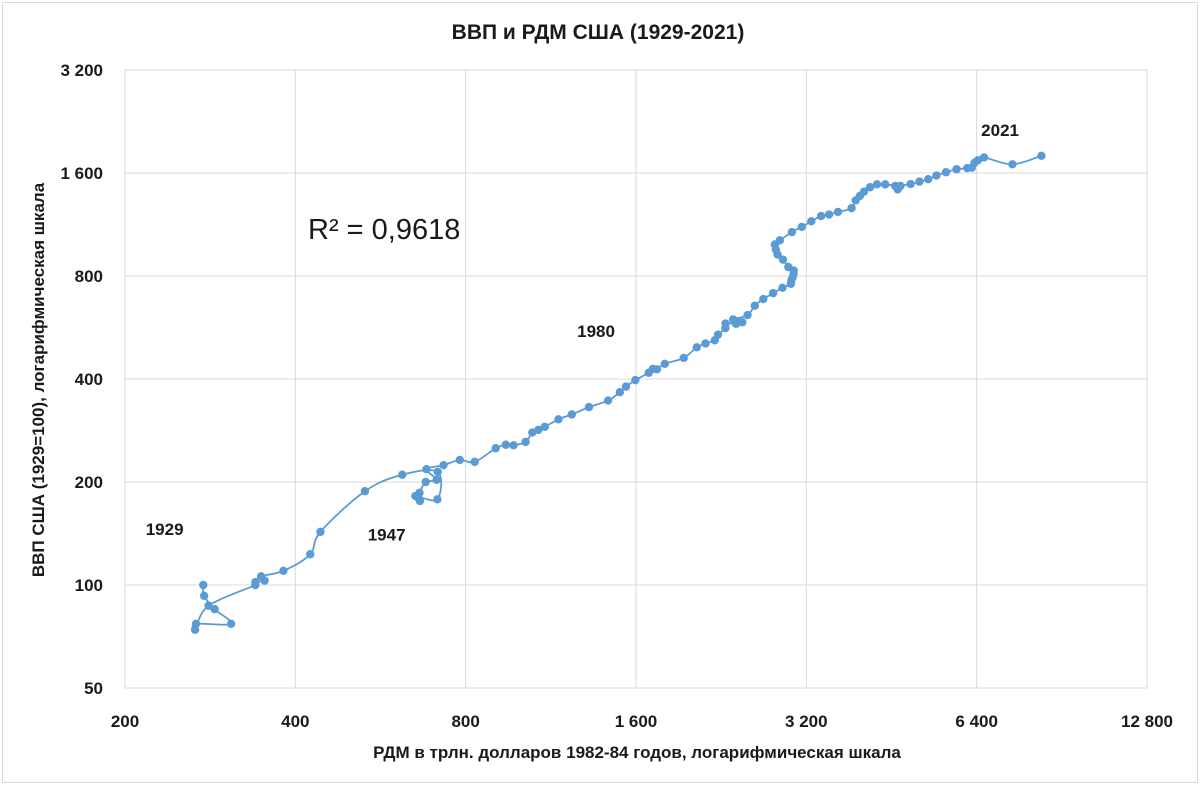  What do you see at coordinates (976, 721) in the screenshot?
I see `x-tick-label: 6 400` at bounding box center [976, 721].